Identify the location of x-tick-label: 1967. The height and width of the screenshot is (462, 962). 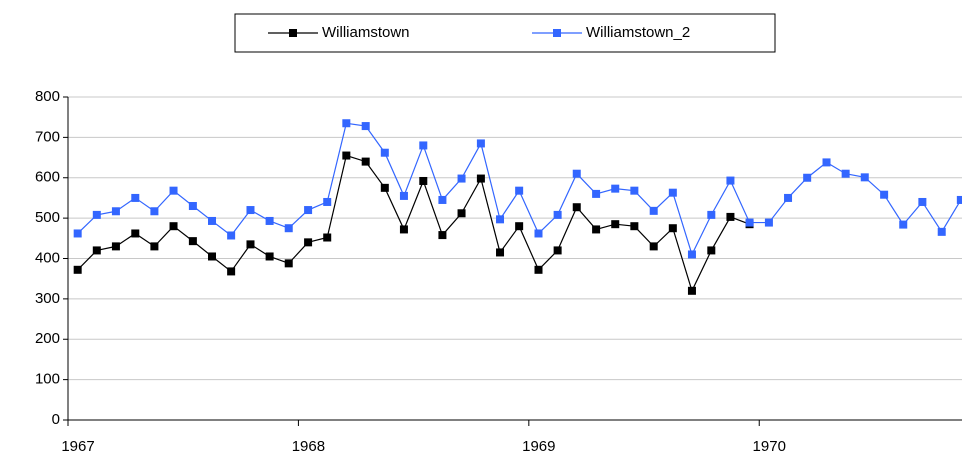
(77, 446).